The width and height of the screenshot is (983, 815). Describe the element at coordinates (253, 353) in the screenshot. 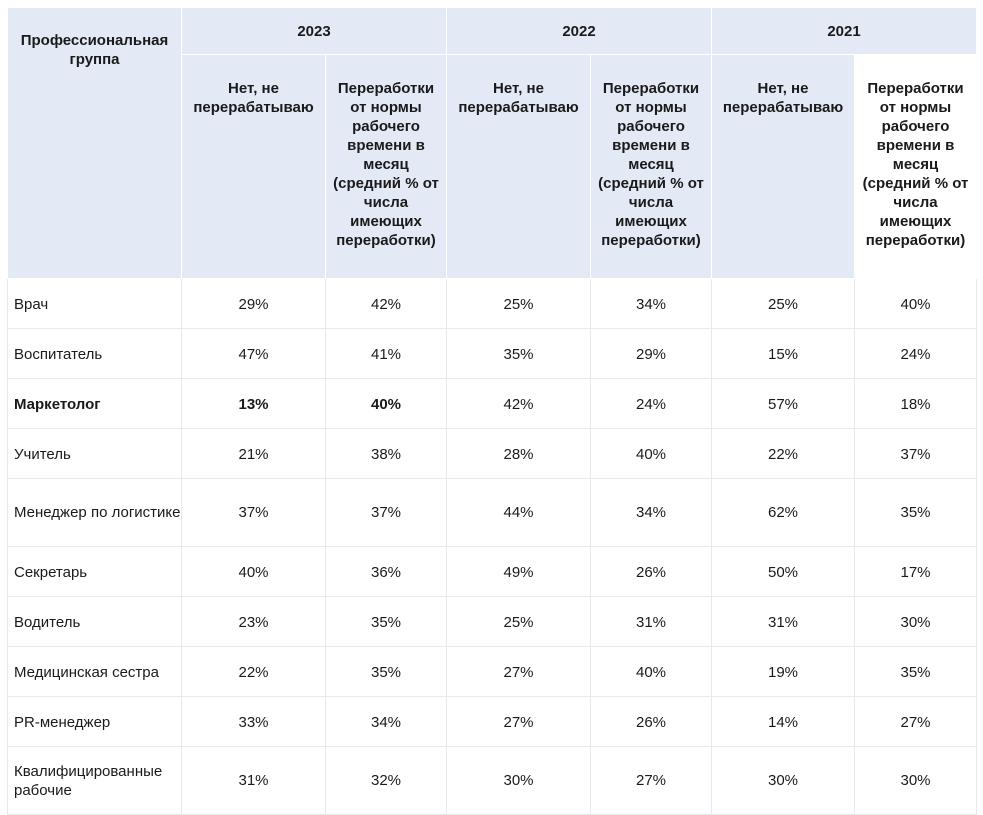

I see `value-cell: 47%` at that location.